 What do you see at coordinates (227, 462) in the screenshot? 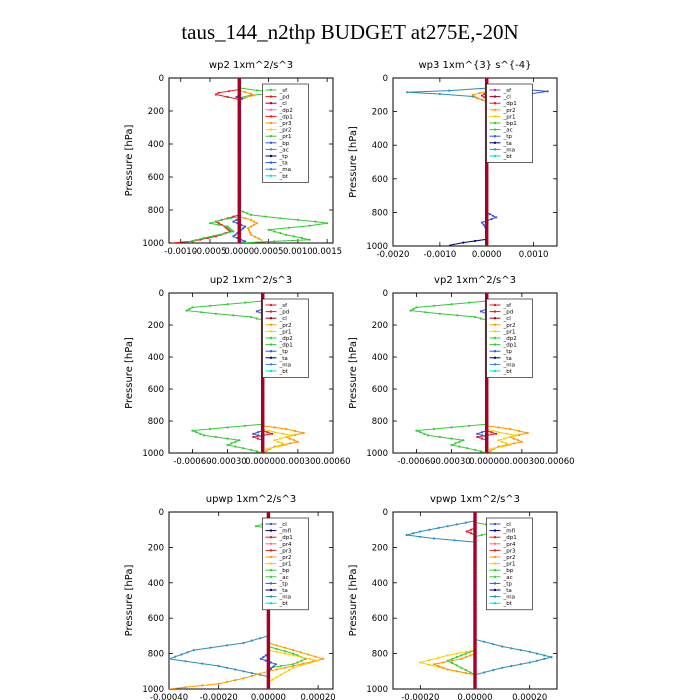
I see `x-tick-label: -0.00030` at bounding box center [227, 462].